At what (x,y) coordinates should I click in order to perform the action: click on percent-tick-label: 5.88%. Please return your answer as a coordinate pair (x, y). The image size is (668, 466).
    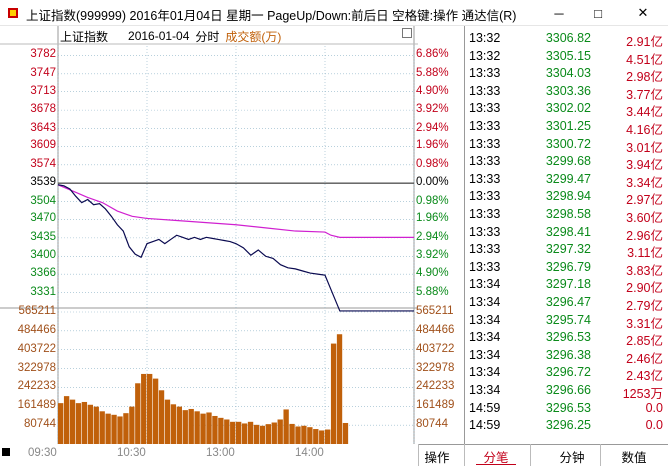
    Looking at the image, I should click on (432, 72).